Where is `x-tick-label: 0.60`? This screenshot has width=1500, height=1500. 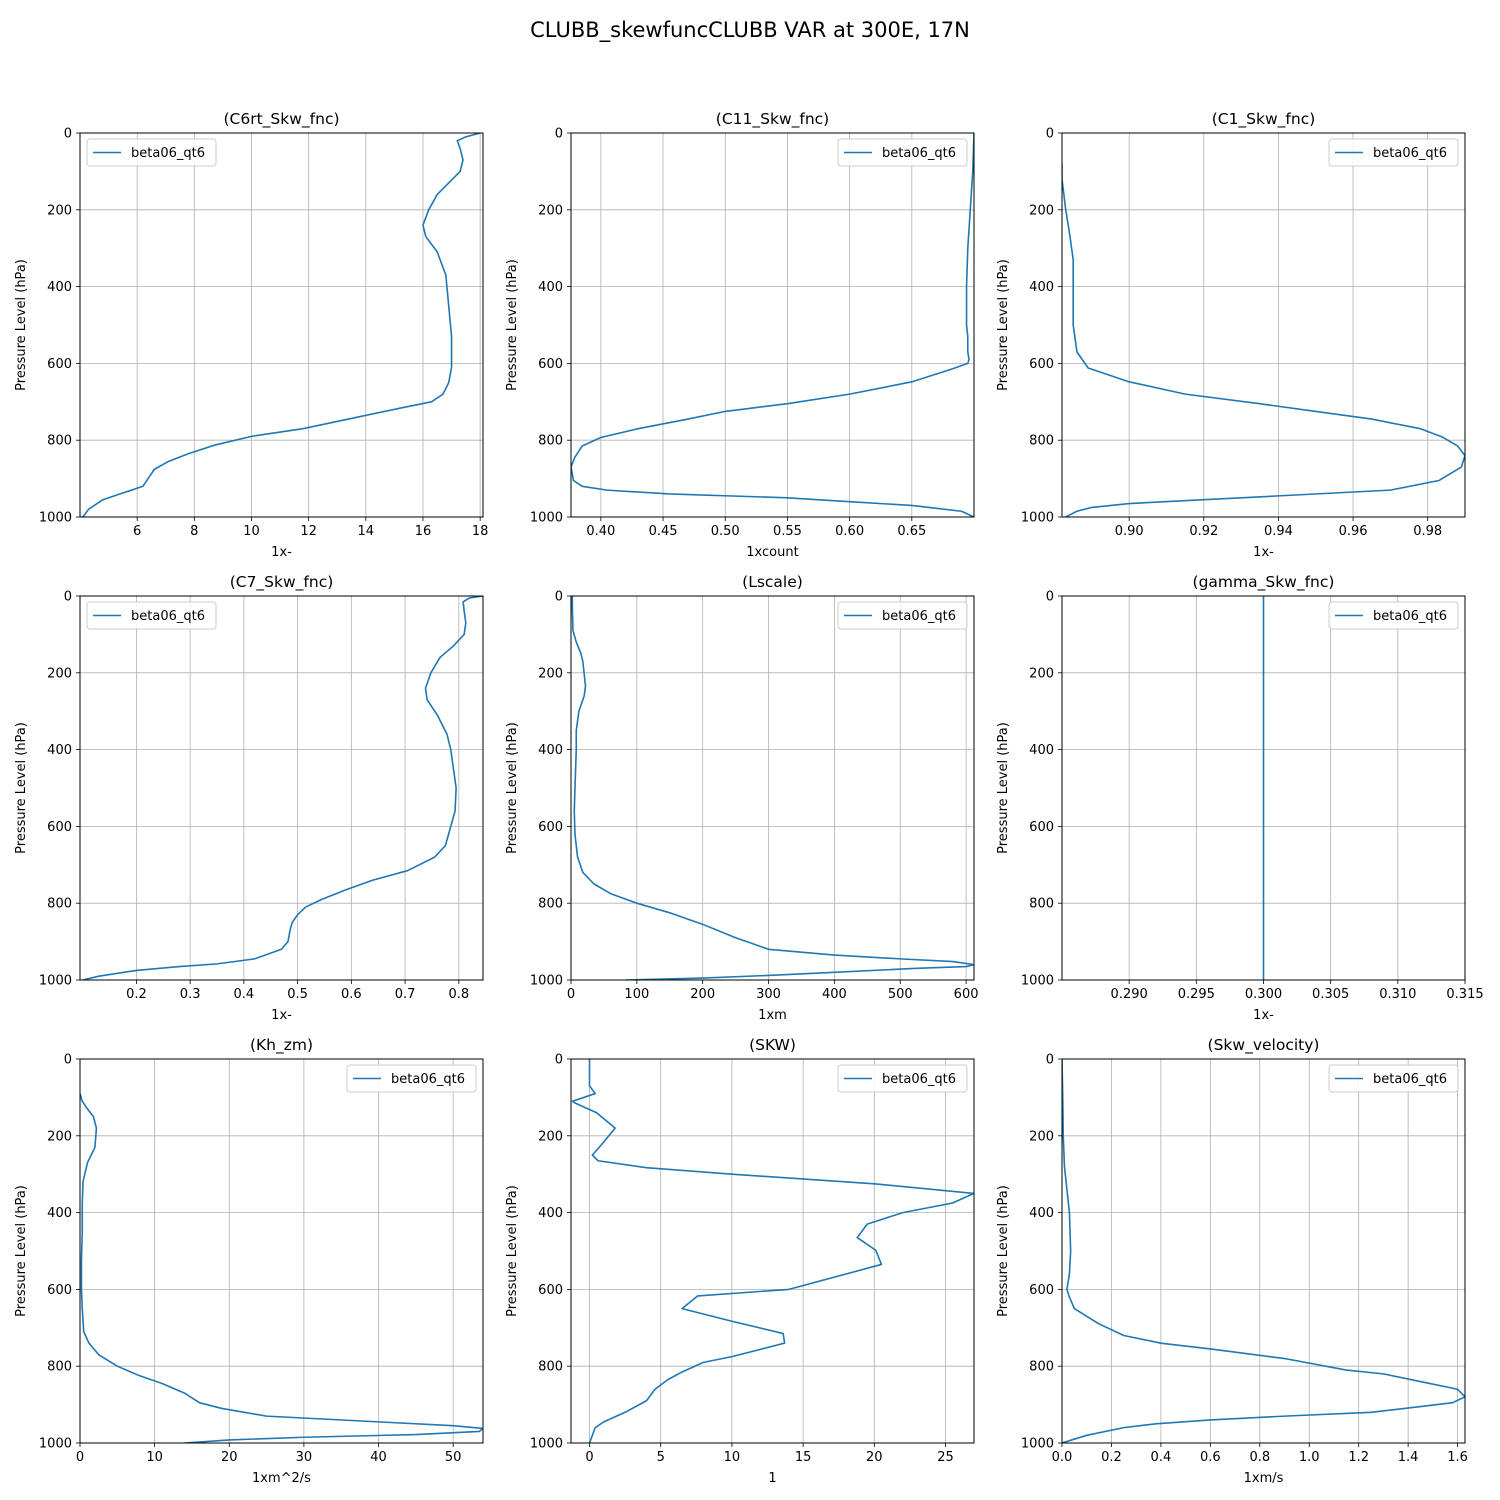
x-tick-label: 0.60 is located at coordinates (849, 531).